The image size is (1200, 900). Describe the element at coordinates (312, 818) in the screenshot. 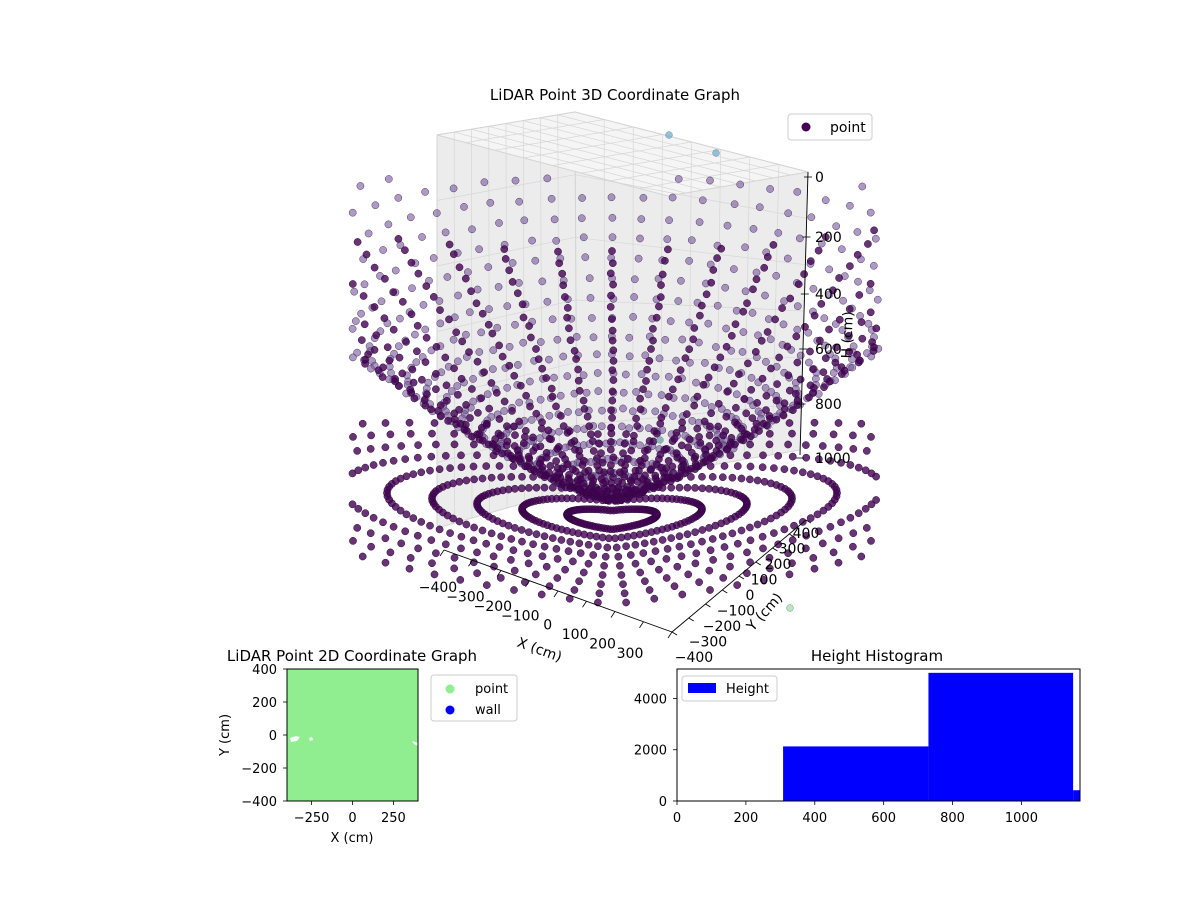

I see `chart-2d-x-tick-label: −250` at that location.